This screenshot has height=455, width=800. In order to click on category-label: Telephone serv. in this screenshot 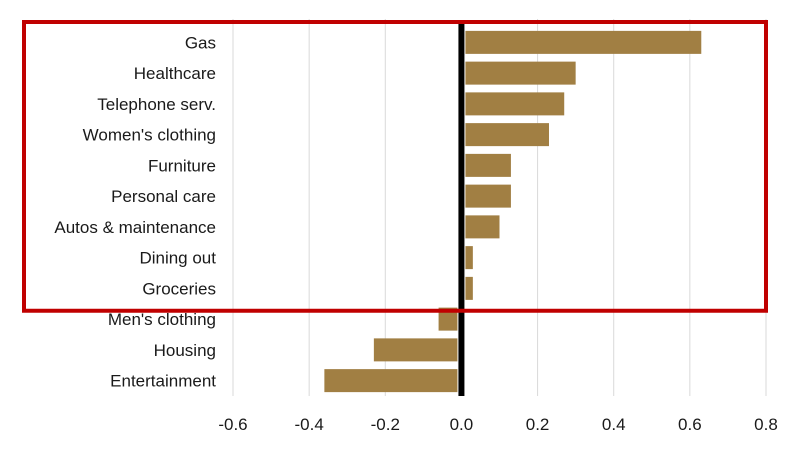, I will do `click(156, 104)`.